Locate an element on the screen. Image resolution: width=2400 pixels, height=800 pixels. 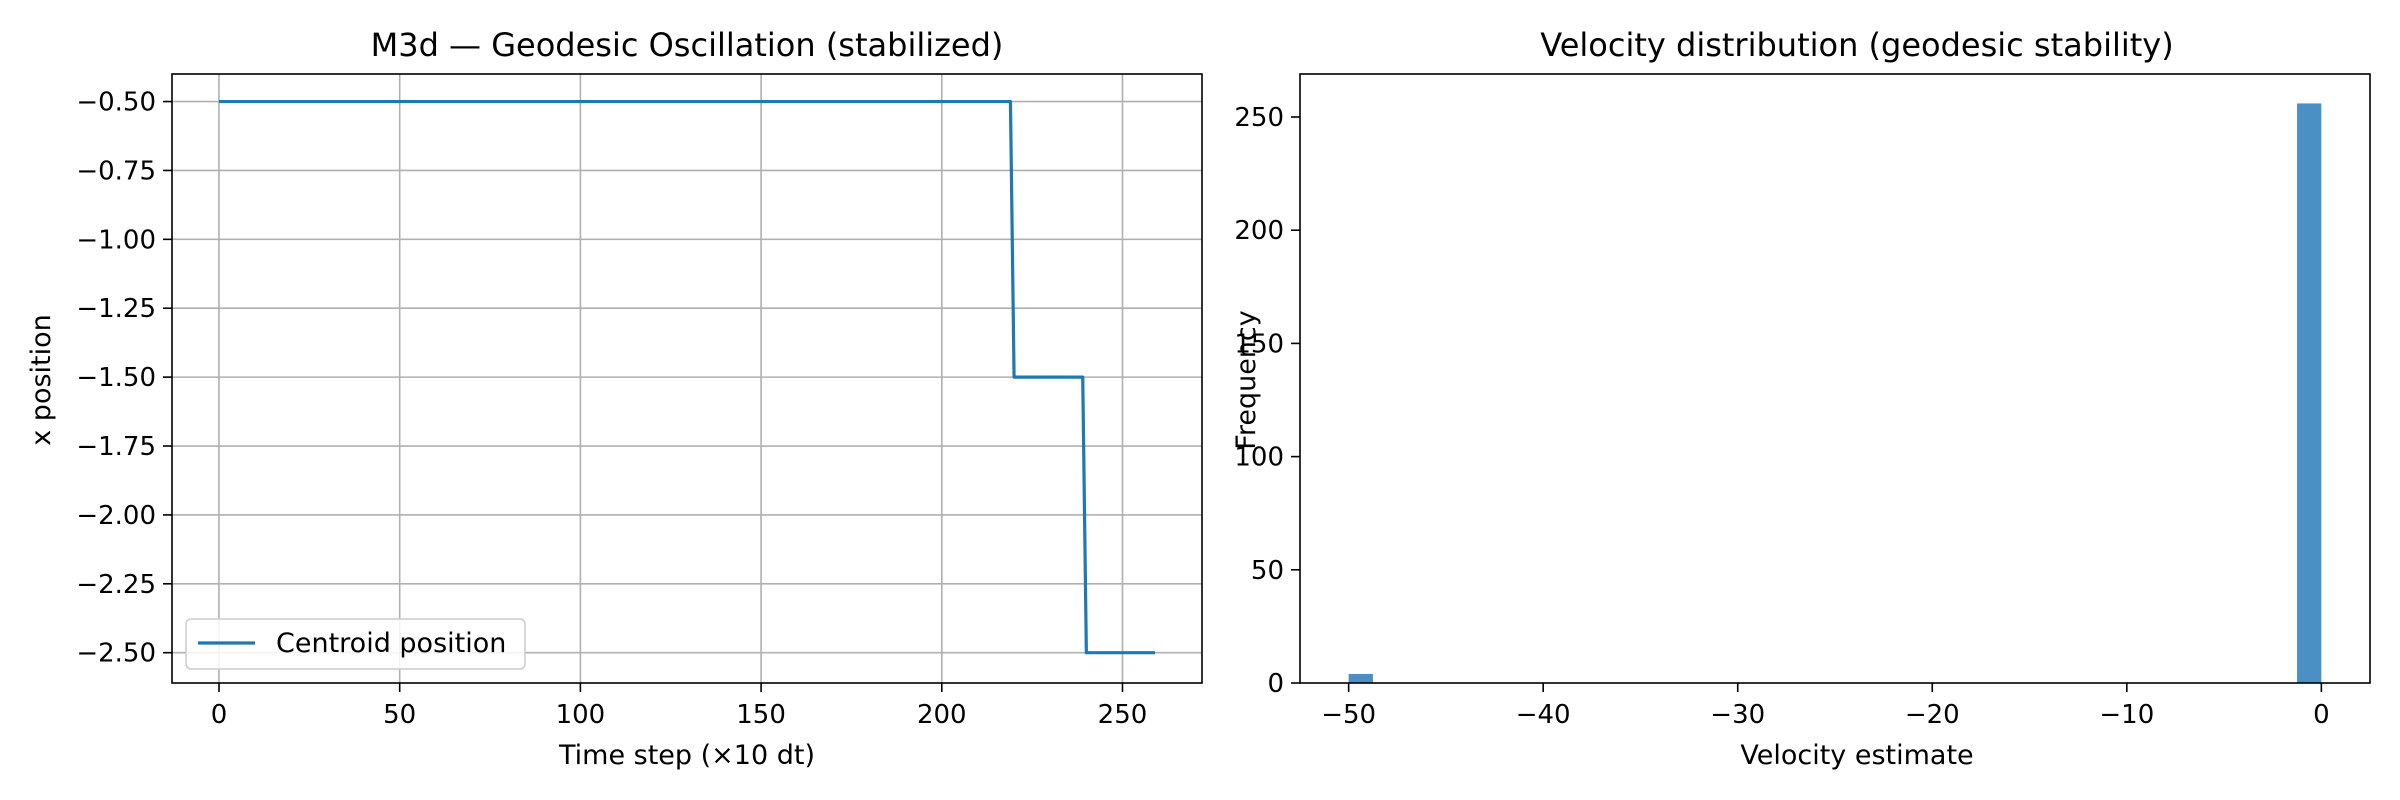
y-tick-label: 250 is located at coordinates (1259, 118).